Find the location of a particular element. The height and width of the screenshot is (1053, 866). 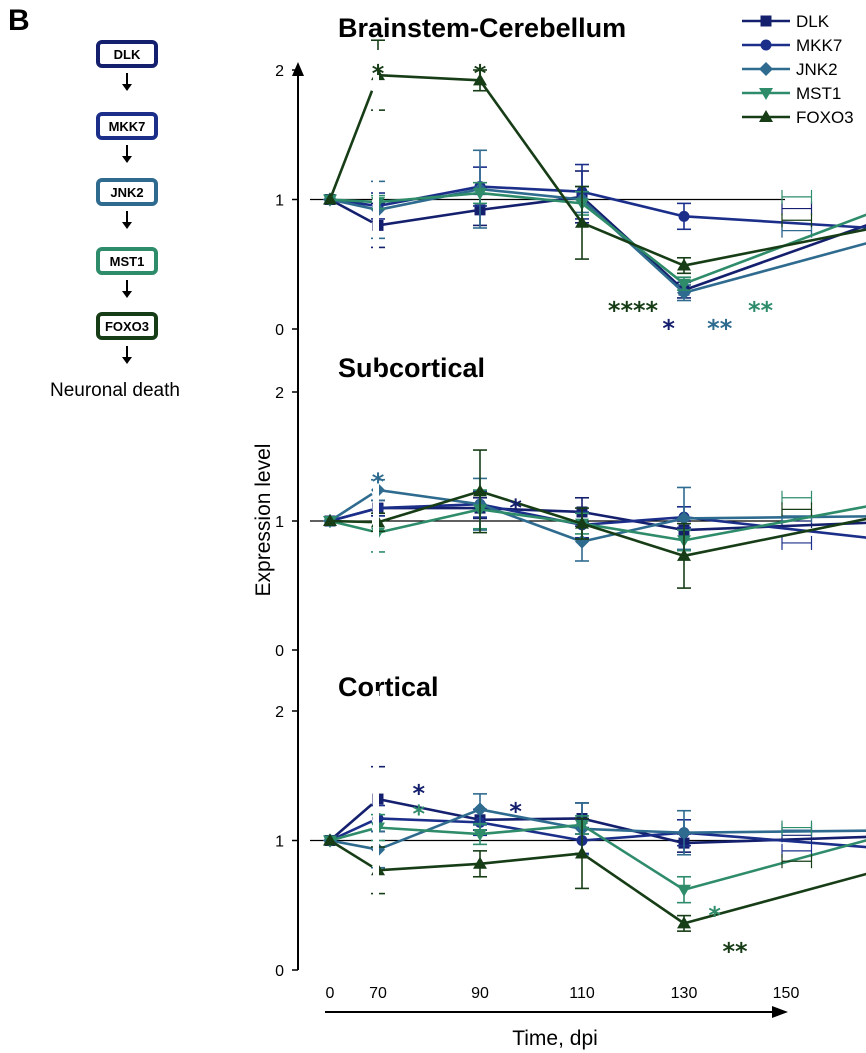

pathway-node-dlk: DLK is located at coordinates (127, 54).